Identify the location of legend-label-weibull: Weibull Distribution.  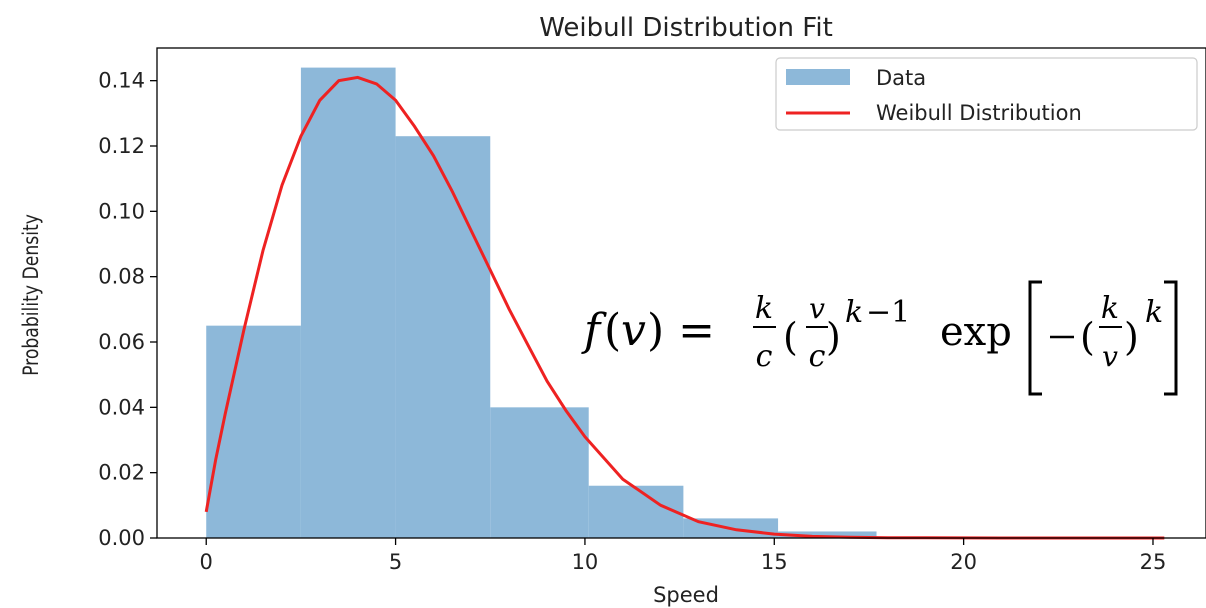
(979, 113).